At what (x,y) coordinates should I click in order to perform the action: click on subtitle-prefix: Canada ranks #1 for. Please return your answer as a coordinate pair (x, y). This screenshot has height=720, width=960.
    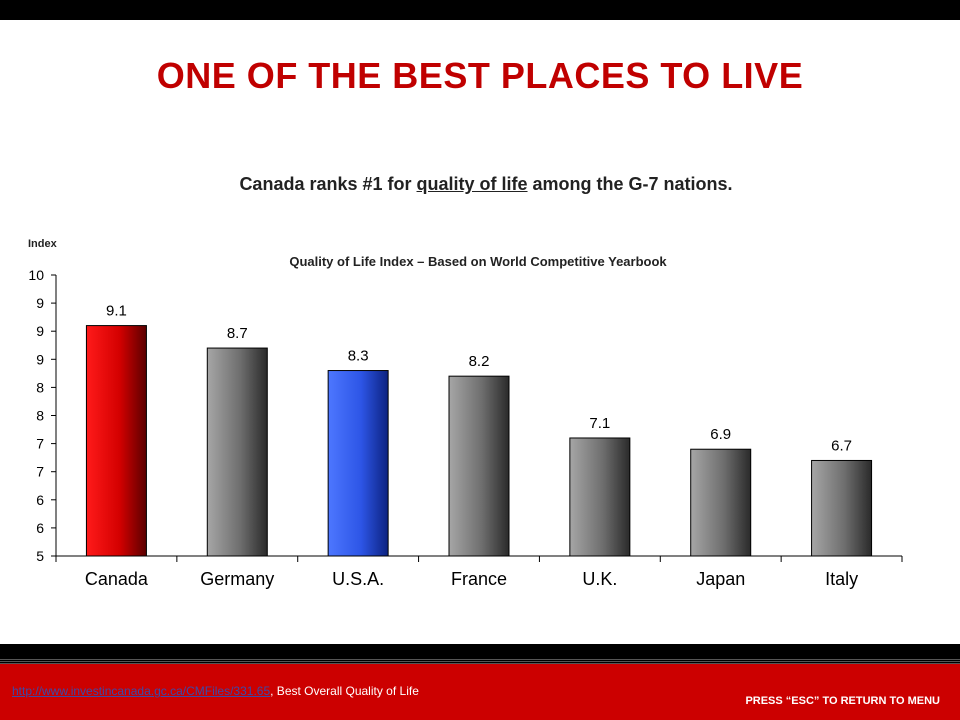
    Looking at the image, I should click on (328, 184).